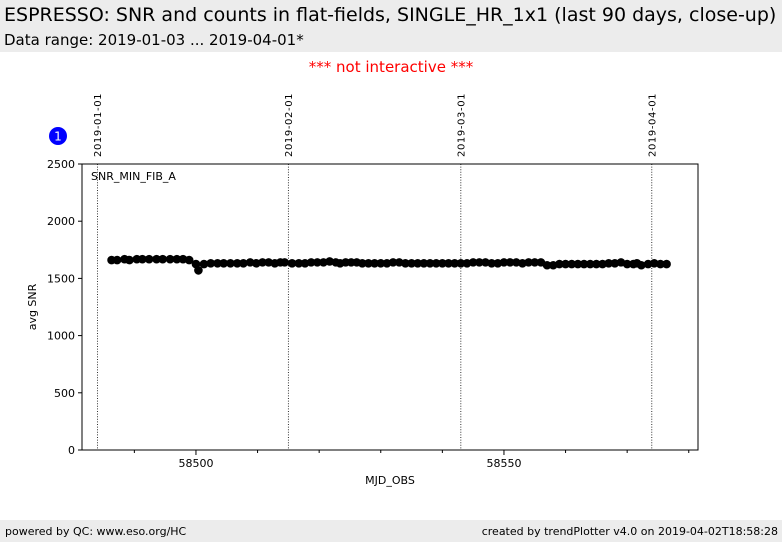 The width and height of the screenshot is (782, 542). I want to click on y-tick-label: 0, so click(71, 450).